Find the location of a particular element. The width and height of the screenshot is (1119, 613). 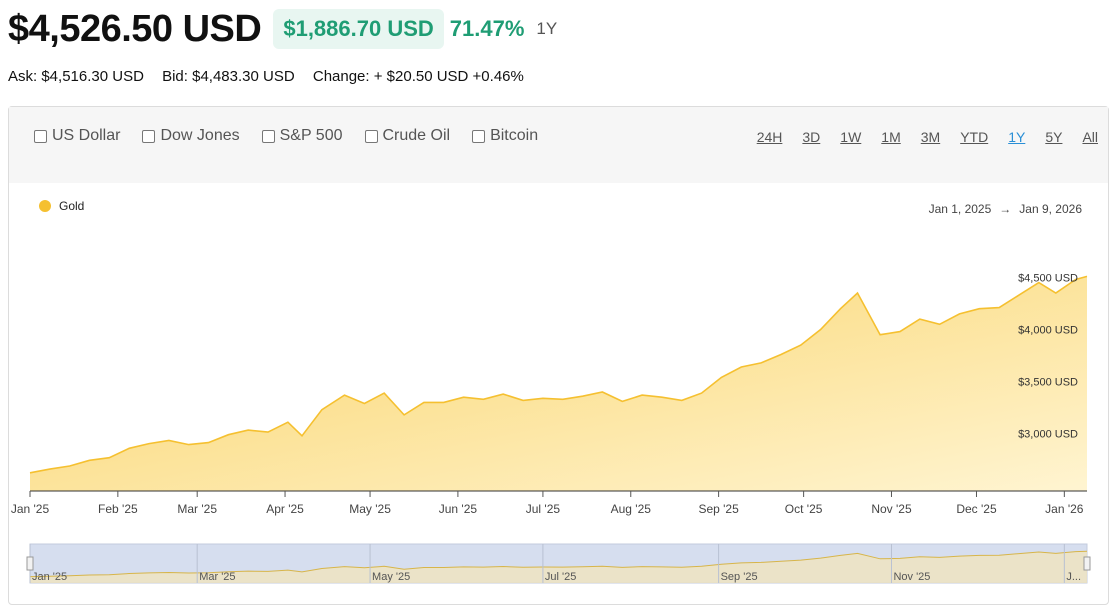

range-1m: 1M is located at coordinates (891, 137).